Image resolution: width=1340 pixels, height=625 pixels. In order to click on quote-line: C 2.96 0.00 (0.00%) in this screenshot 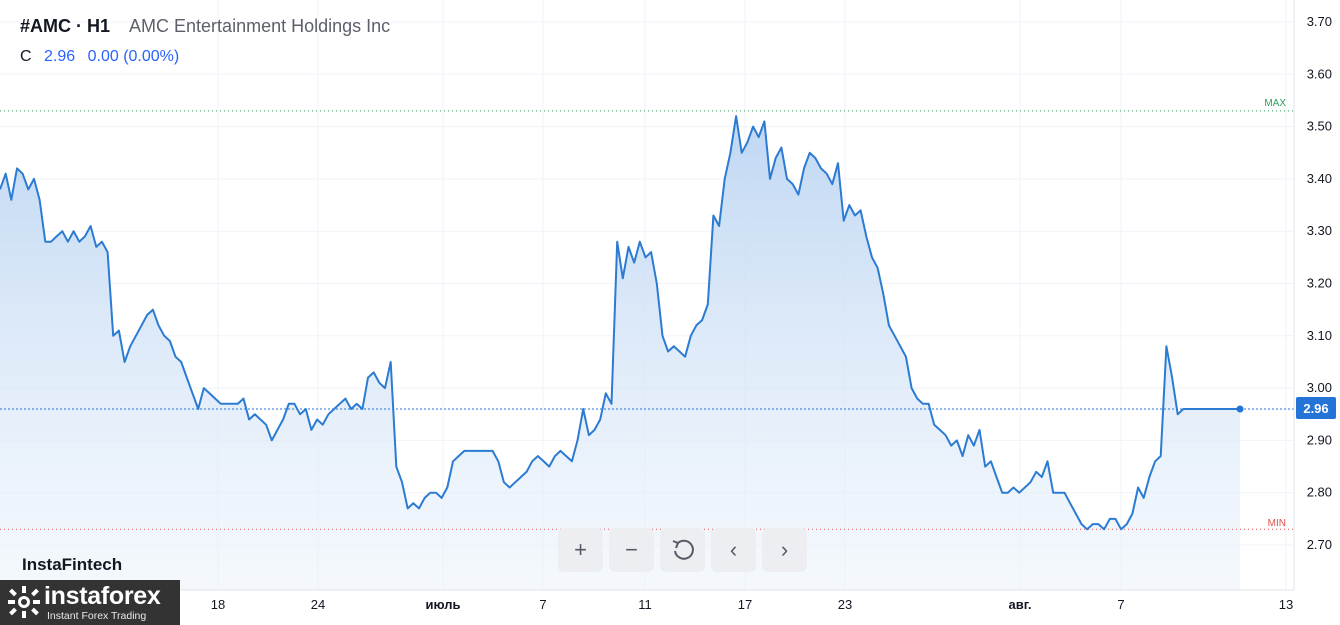, I will do `click(99, 57)`.